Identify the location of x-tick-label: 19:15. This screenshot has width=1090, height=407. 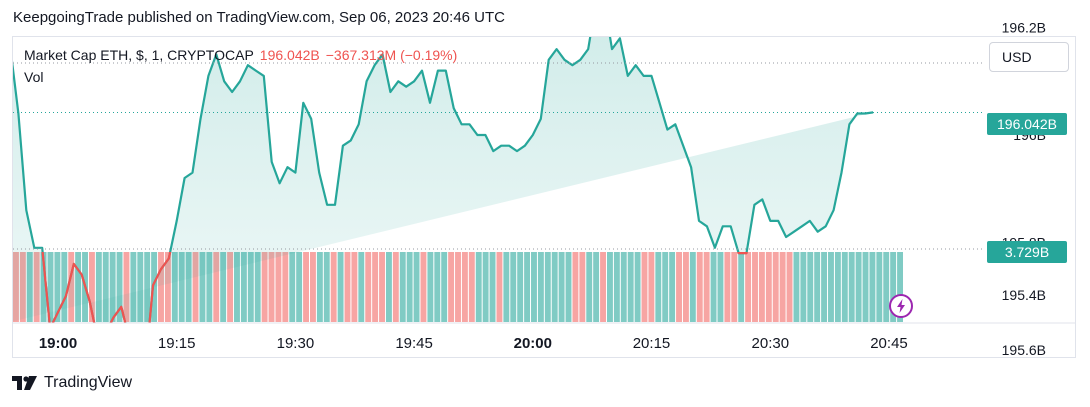
(177, 343).